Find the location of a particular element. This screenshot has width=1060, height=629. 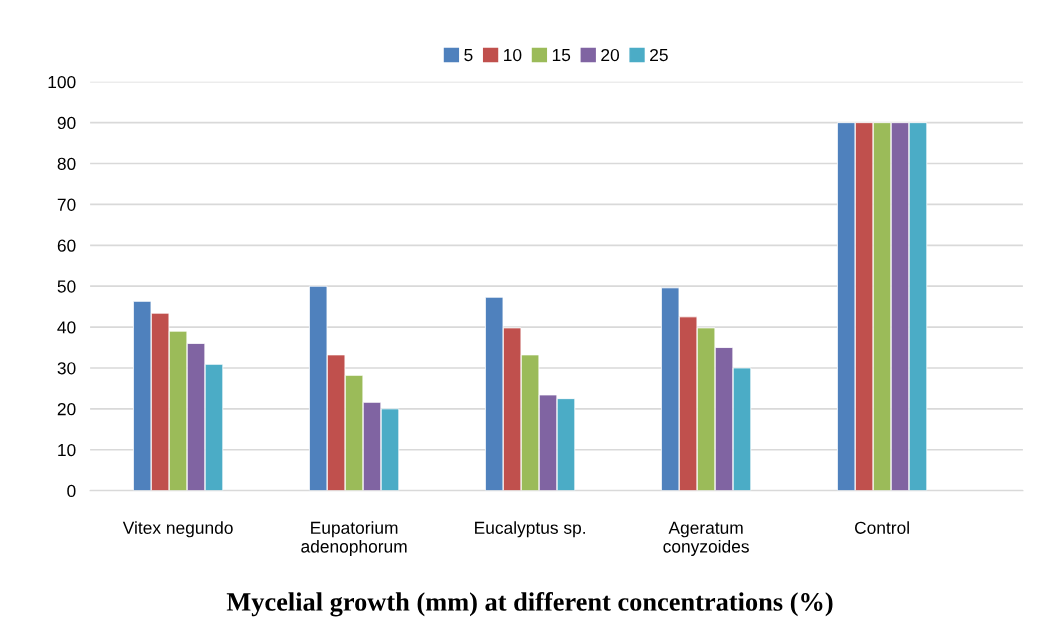

x-tick-label: Eucalyptus sp. is located at coordinates (530, 529).